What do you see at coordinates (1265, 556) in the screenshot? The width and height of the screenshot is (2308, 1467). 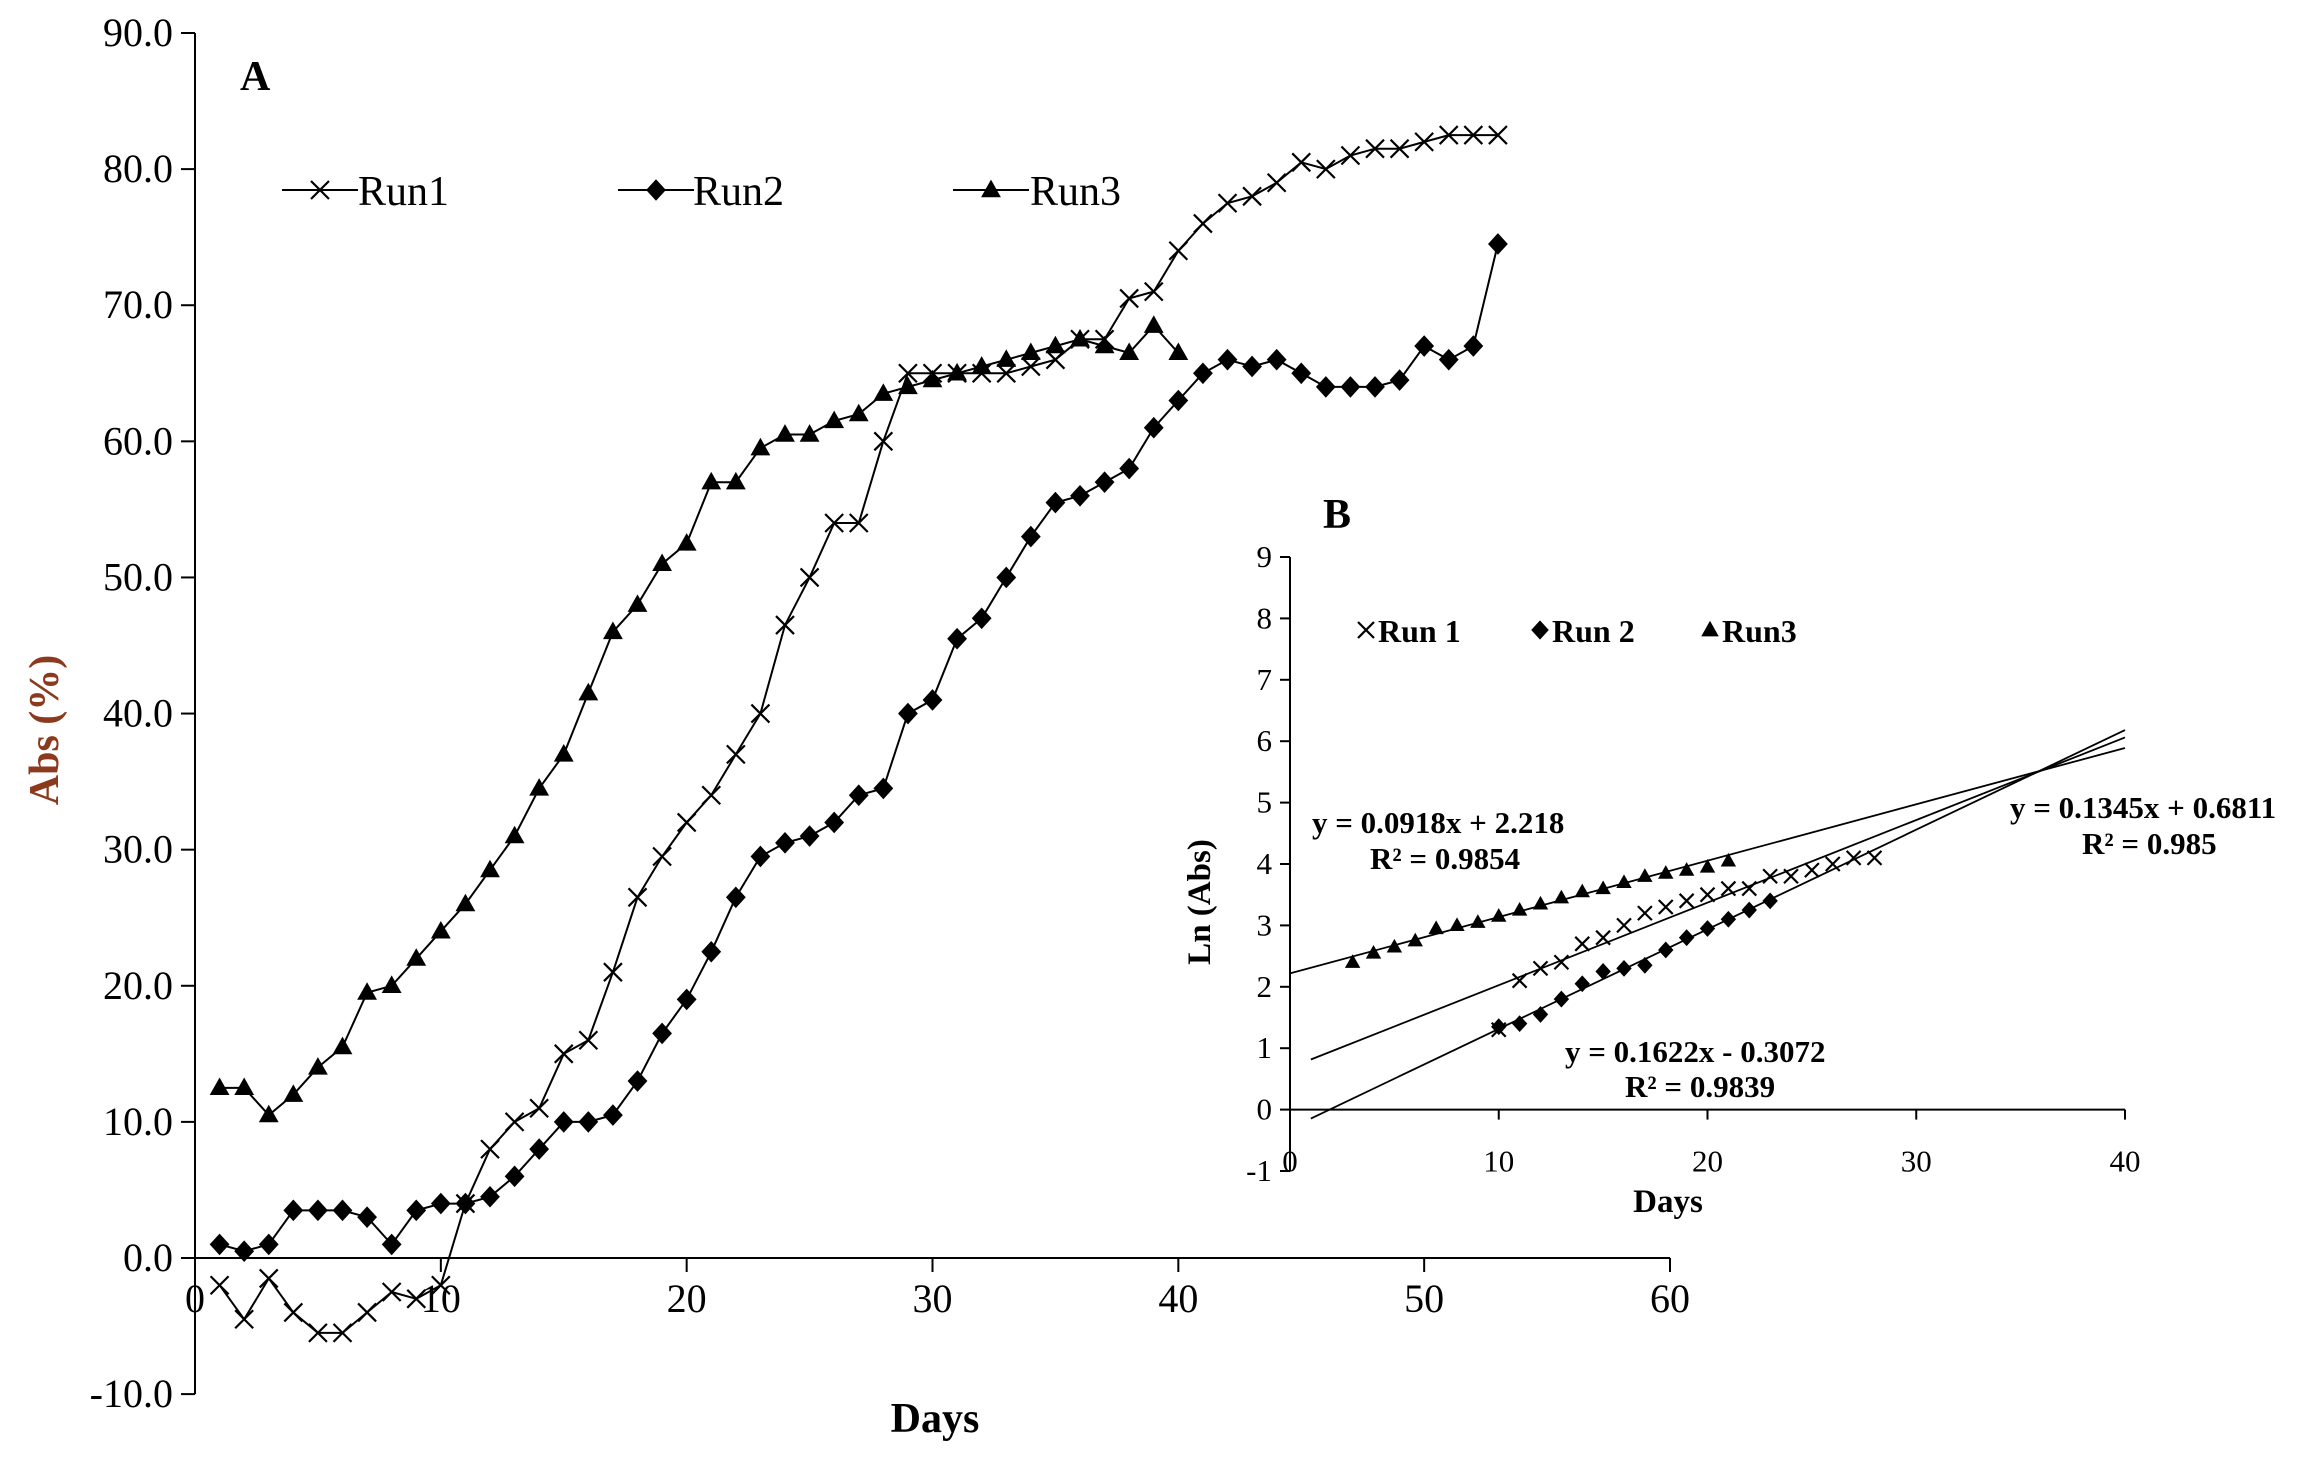 I see `panel-b-y-tick-label: 9` at bounding box center [1265, 556].